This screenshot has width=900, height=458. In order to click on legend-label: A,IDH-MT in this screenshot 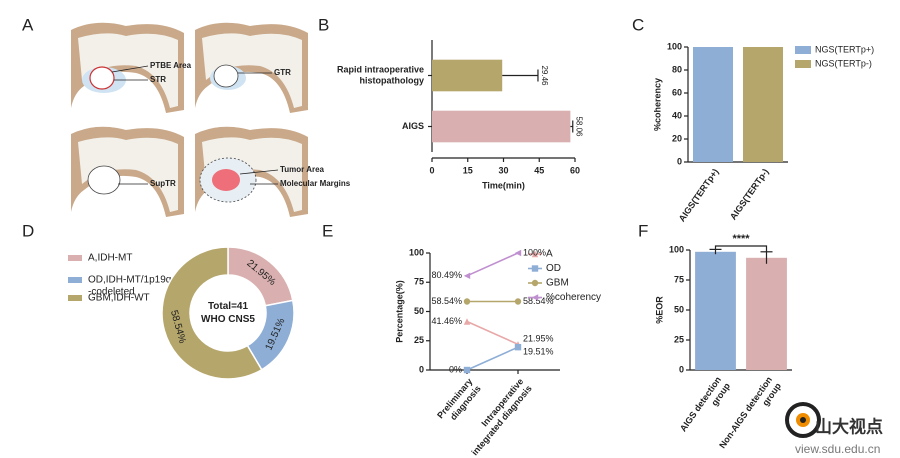, I will do `click(110, 258)`.